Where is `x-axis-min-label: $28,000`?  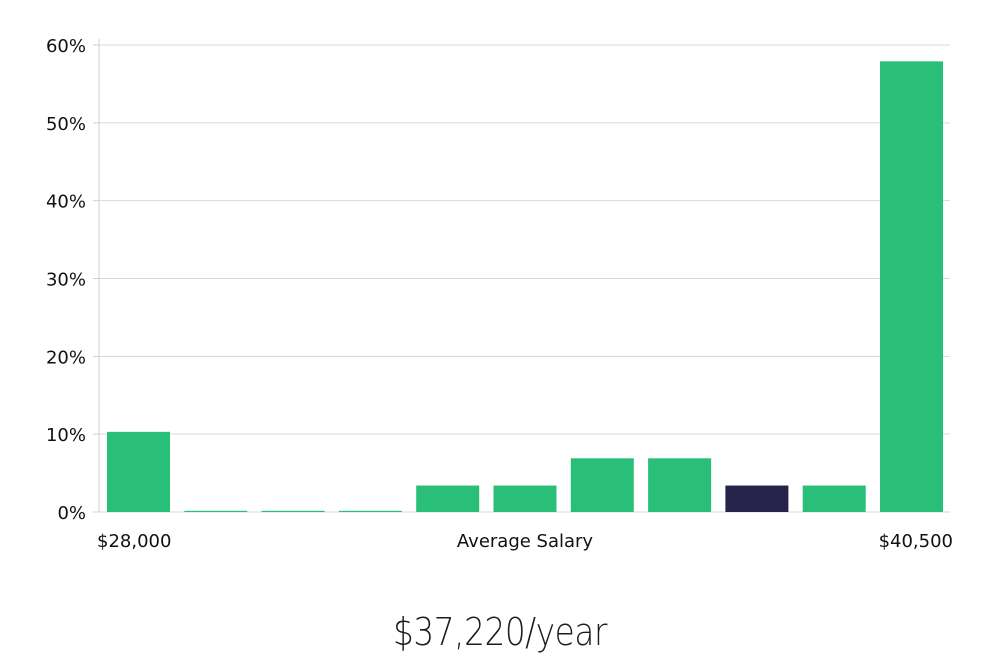
x-axis-min-label: $28,000 is located at coordinates (134, 541).